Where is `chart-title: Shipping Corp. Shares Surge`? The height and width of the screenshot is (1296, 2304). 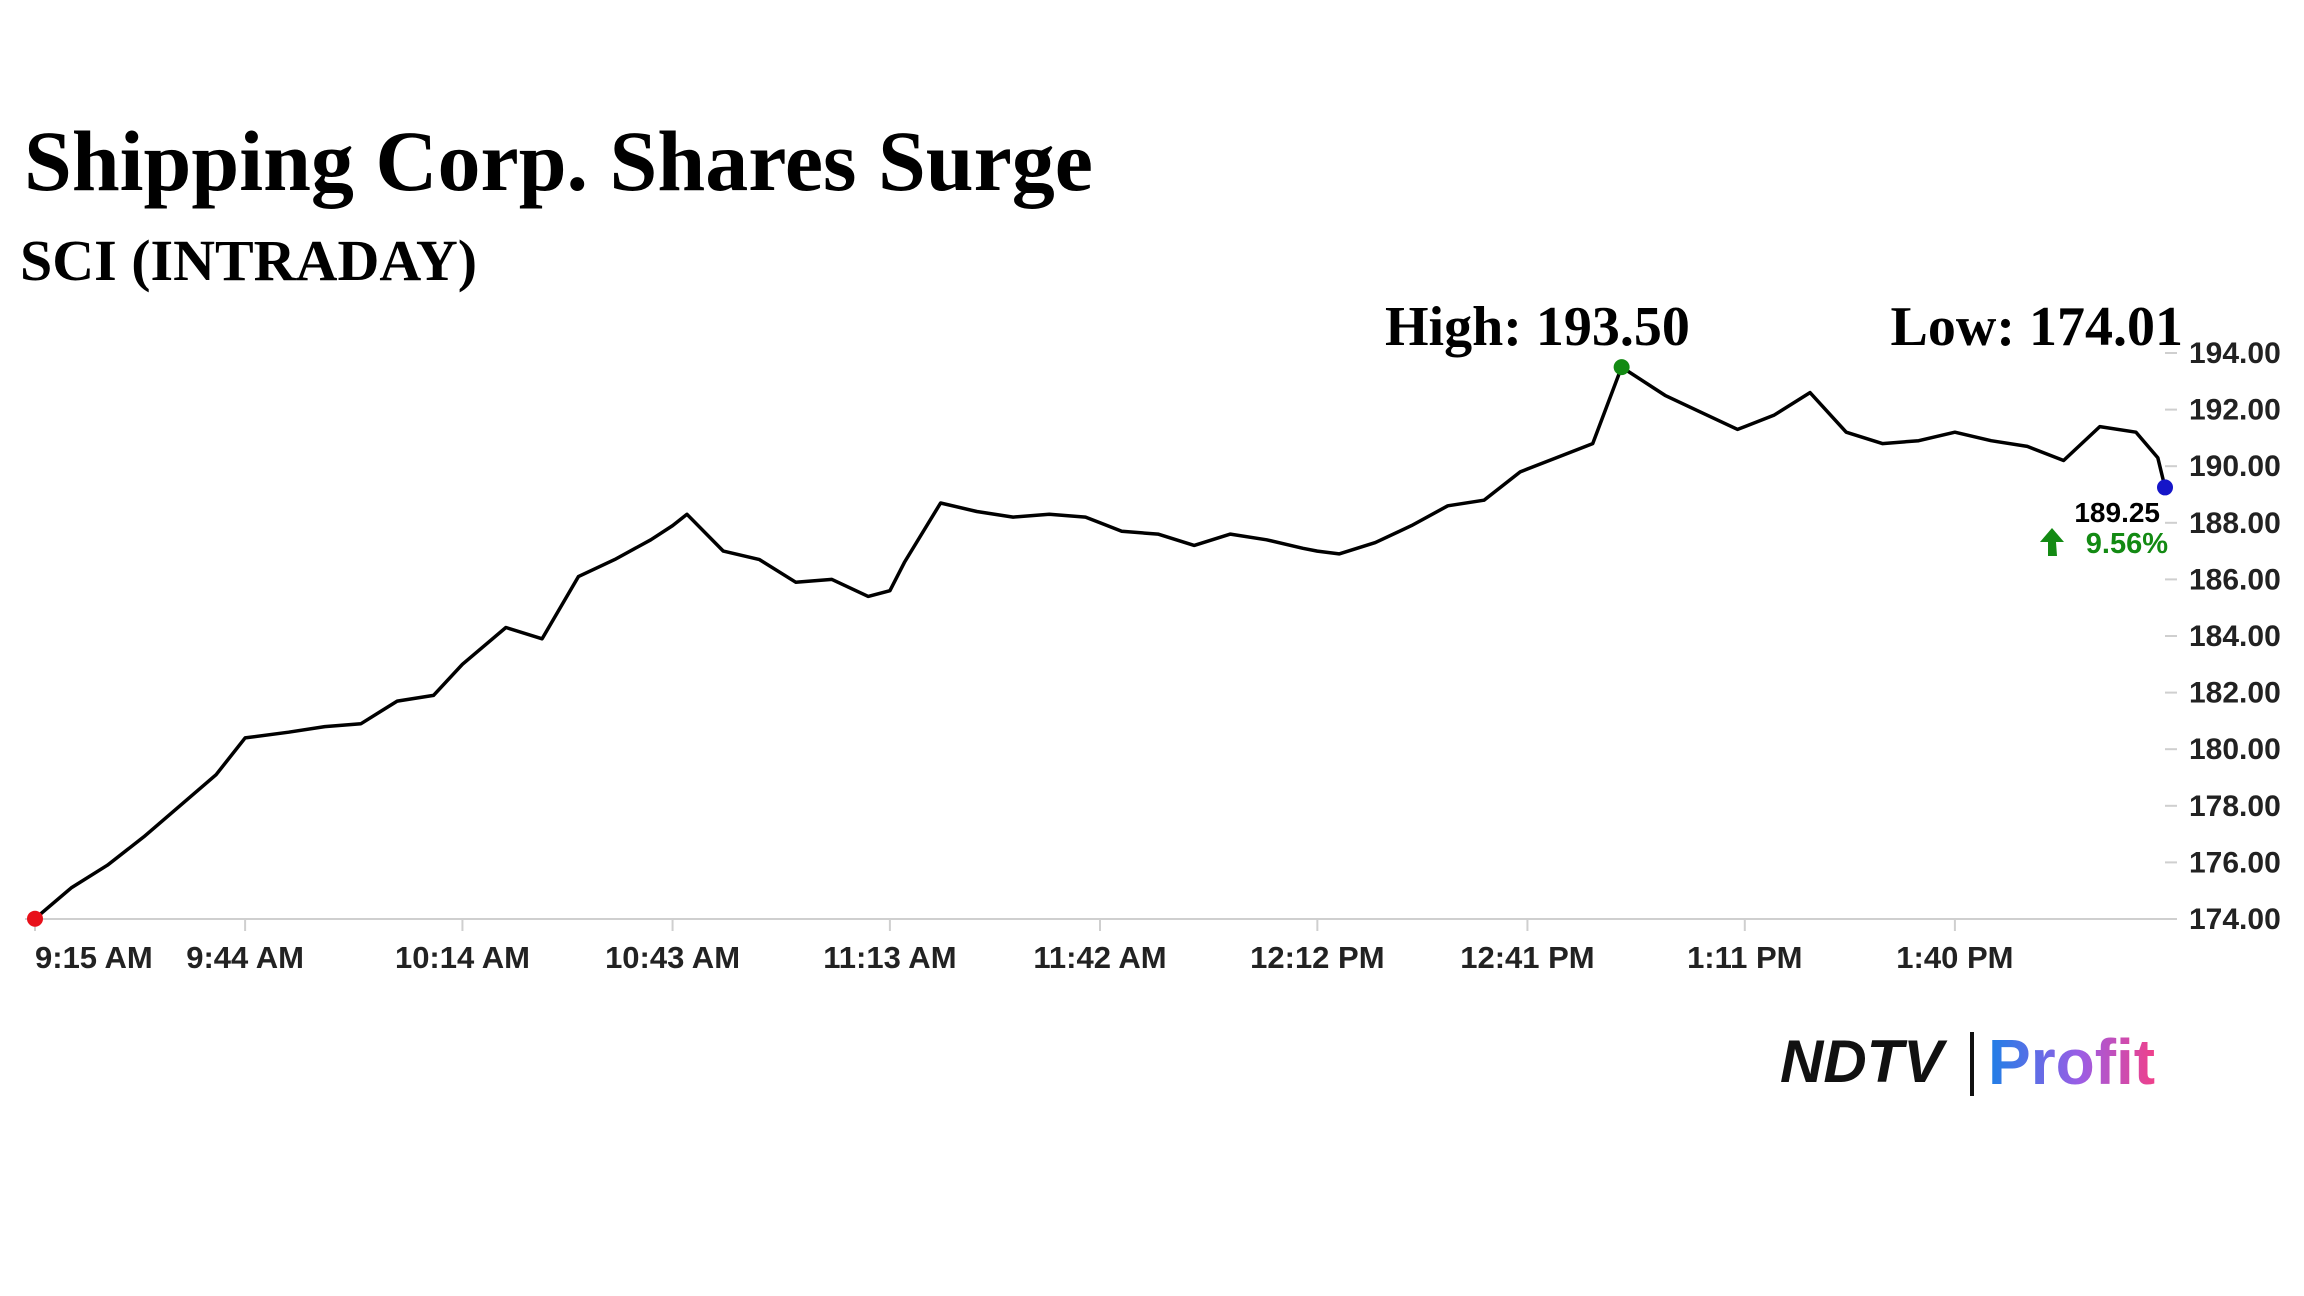 chart-title: Shipping Corp. Shares Surge is located at coordinates (558, 161).